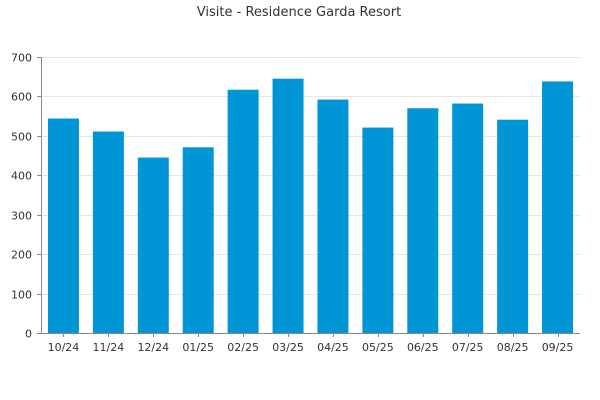 This screenshot has height=400, width=600. I want to click on y-tick-label: 600, so click(21, 97).